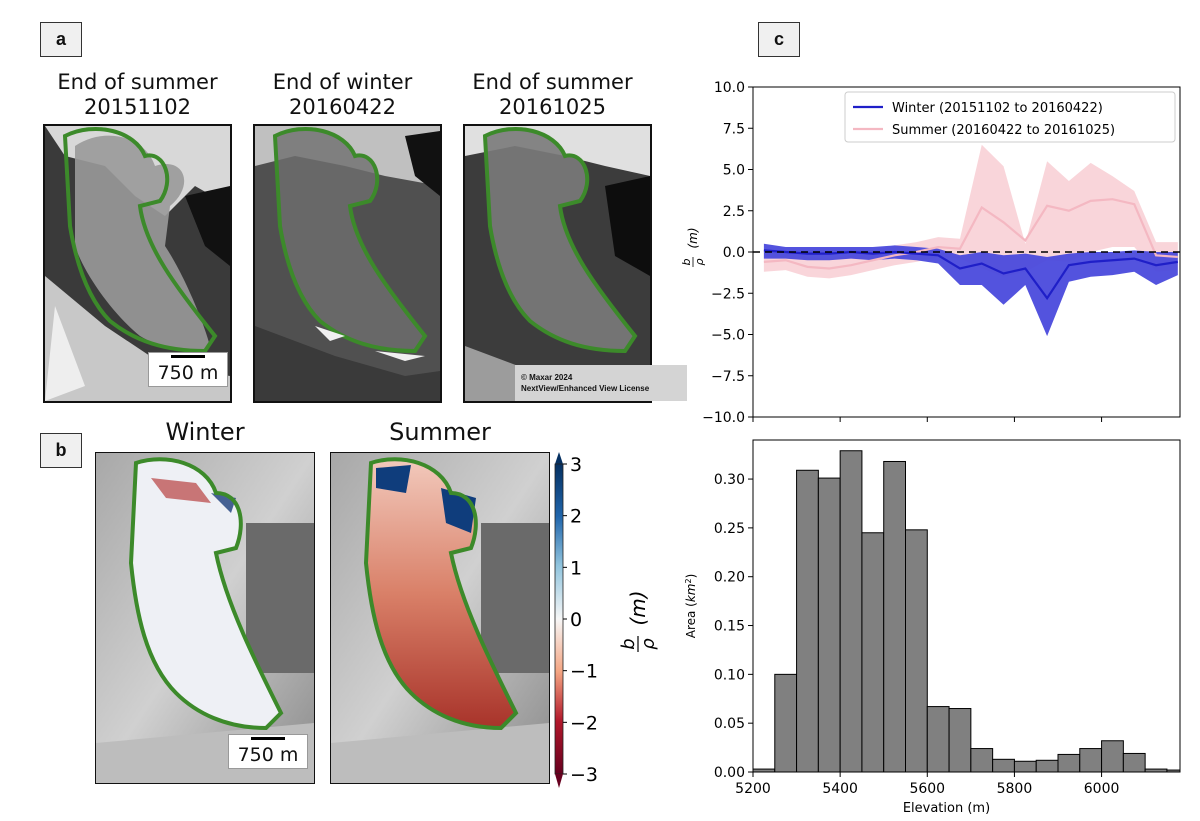 Image resolution: width=1200 pixels, height=821 pixels. I want to click on panel-b-label: b, so click(61, 450).